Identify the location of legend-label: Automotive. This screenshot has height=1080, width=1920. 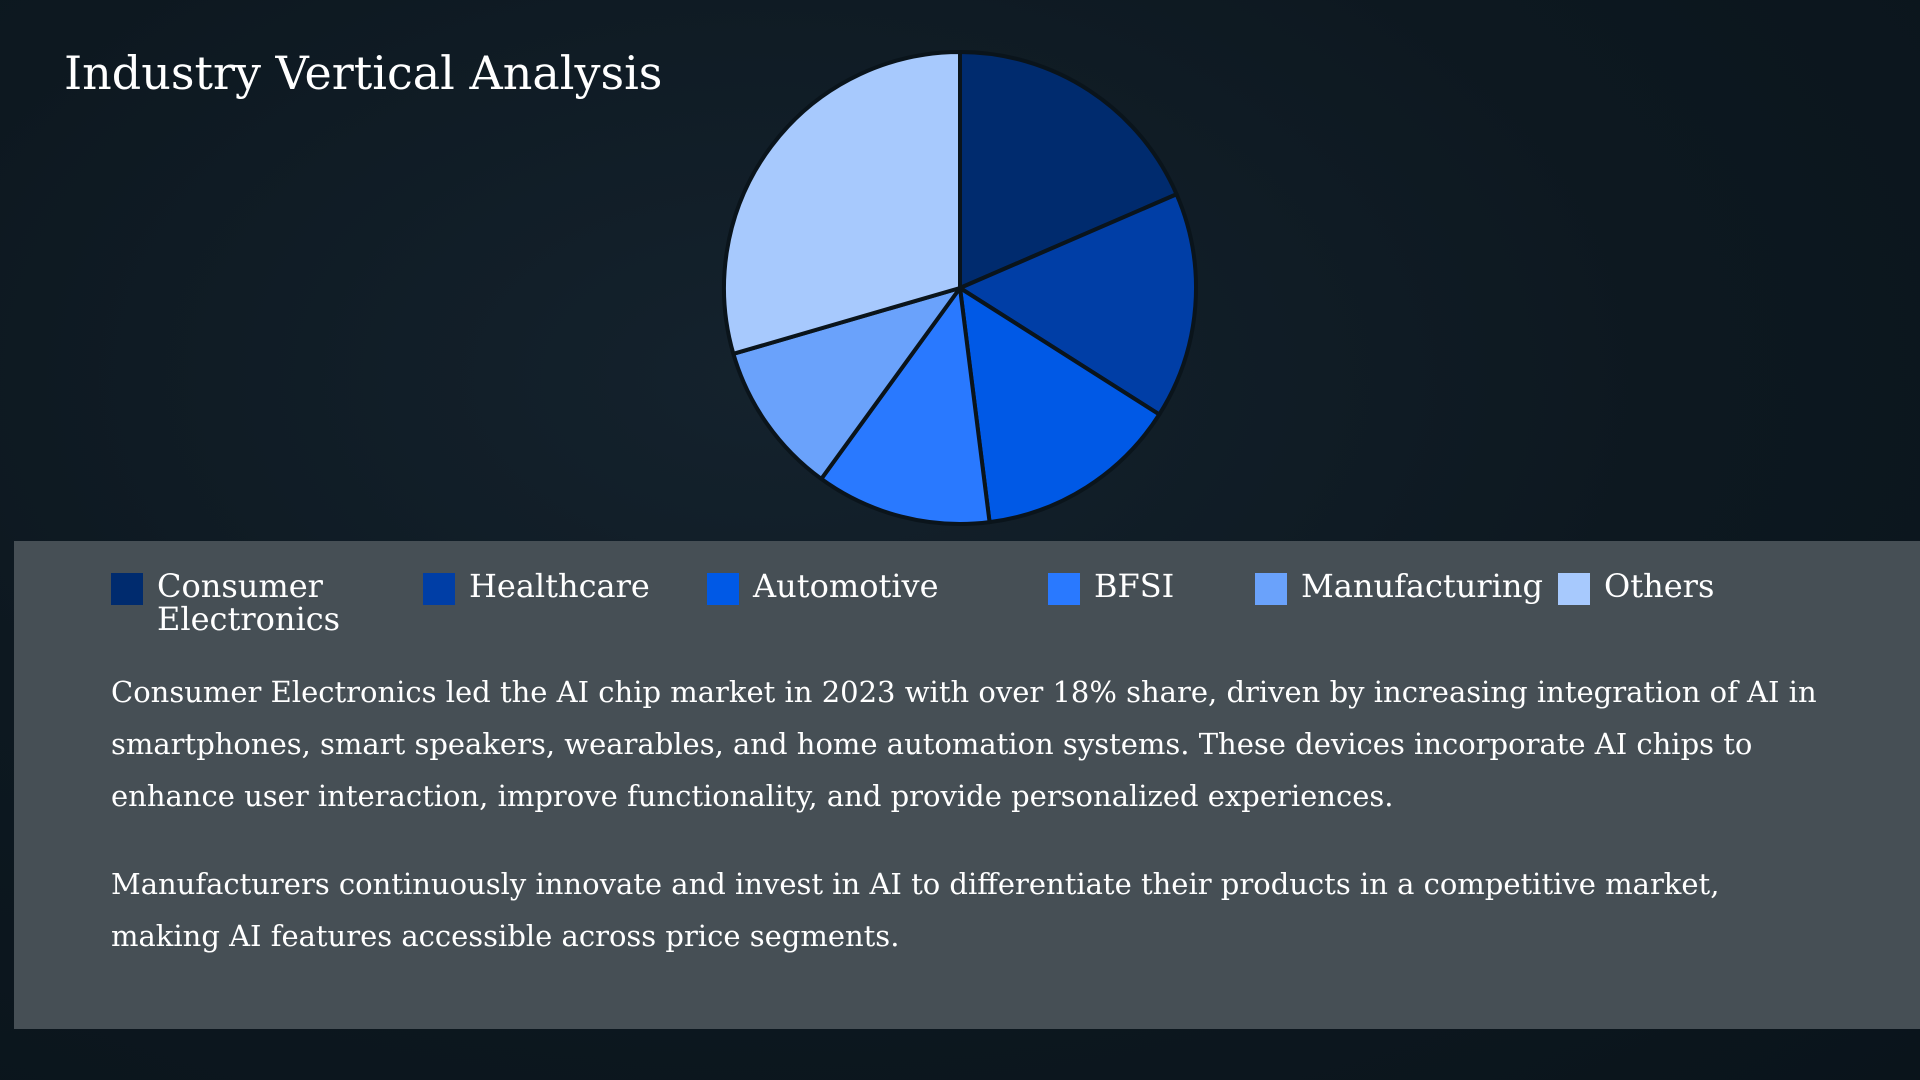
(846, 586).